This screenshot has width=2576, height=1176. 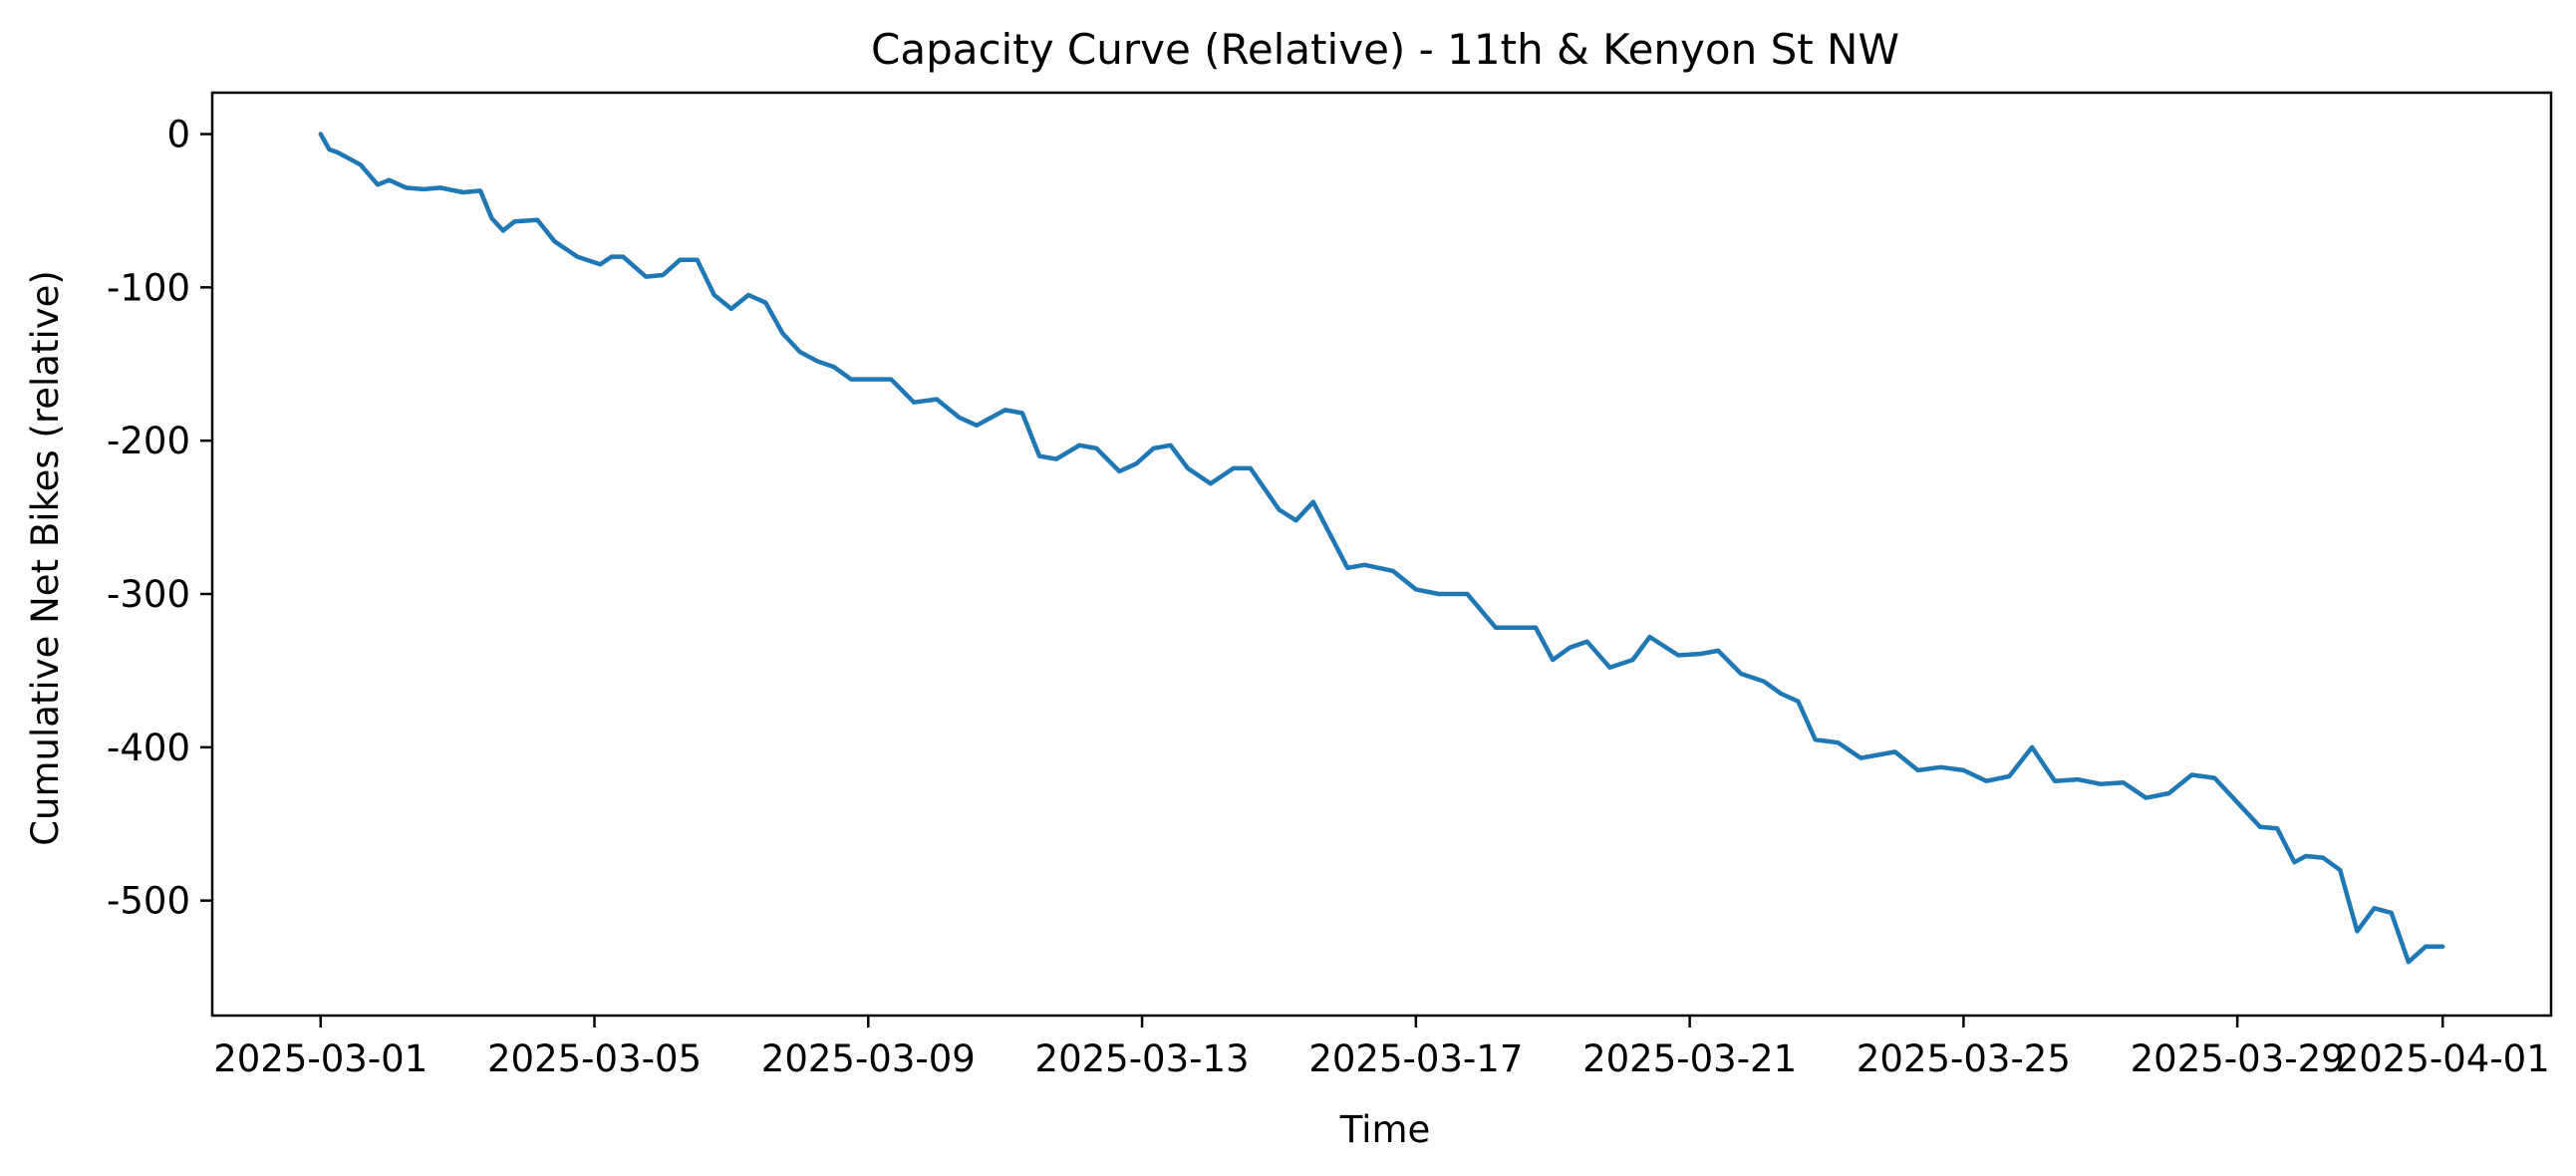 I want to click on x-tick-label: 2025-03-25, so click(x=1964, y=1058).